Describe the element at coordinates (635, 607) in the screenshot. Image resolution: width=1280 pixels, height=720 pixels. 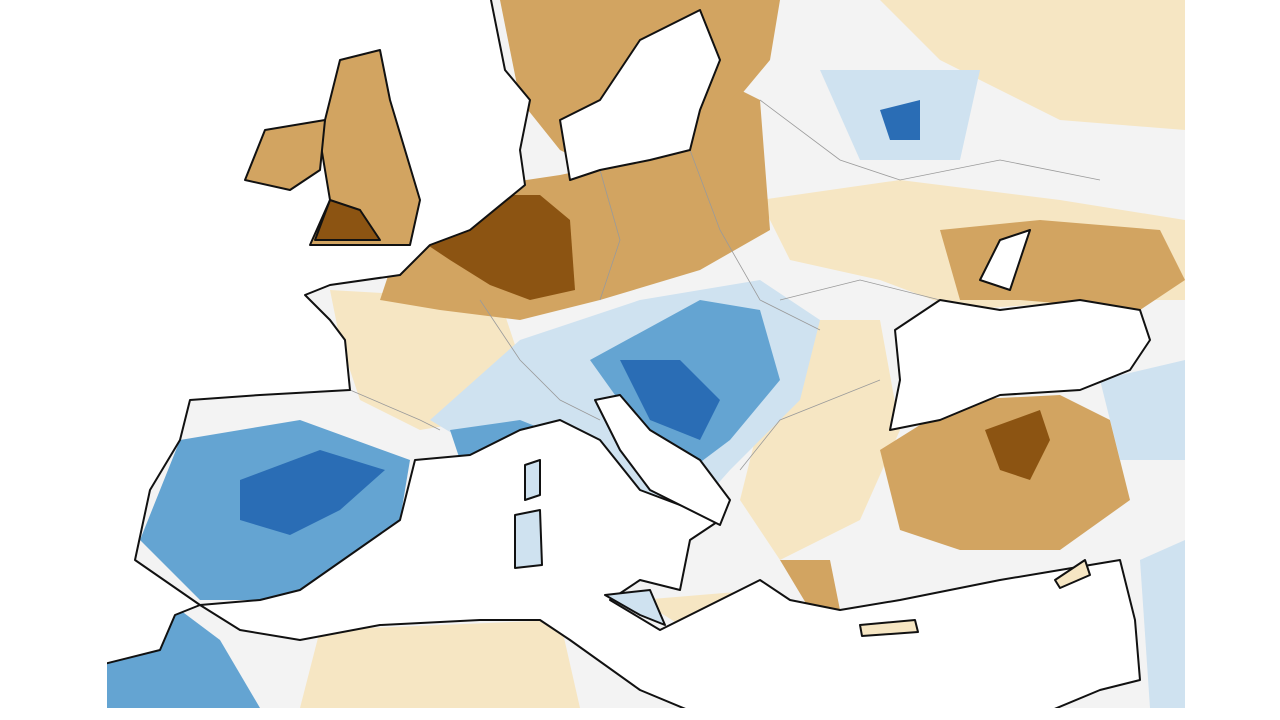
I see `sicily` at that location.